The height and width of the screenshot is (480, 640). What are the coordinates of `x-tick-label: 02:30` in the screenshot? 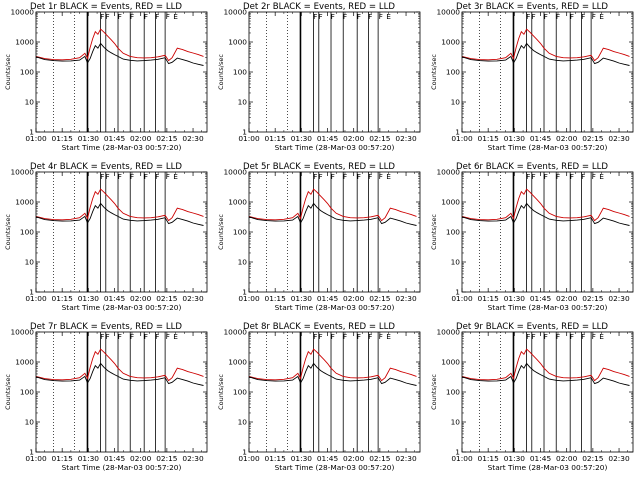 It's located at (406, 298).